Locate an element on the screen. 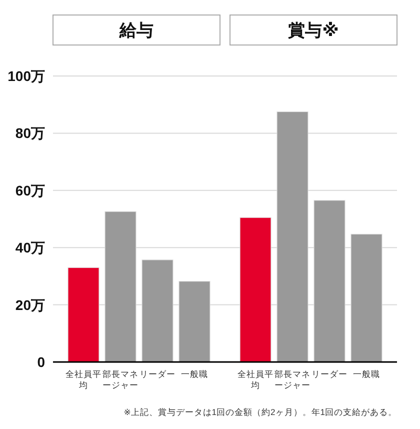  y-tick-label: 100万 is located at coordinates (26, 76).